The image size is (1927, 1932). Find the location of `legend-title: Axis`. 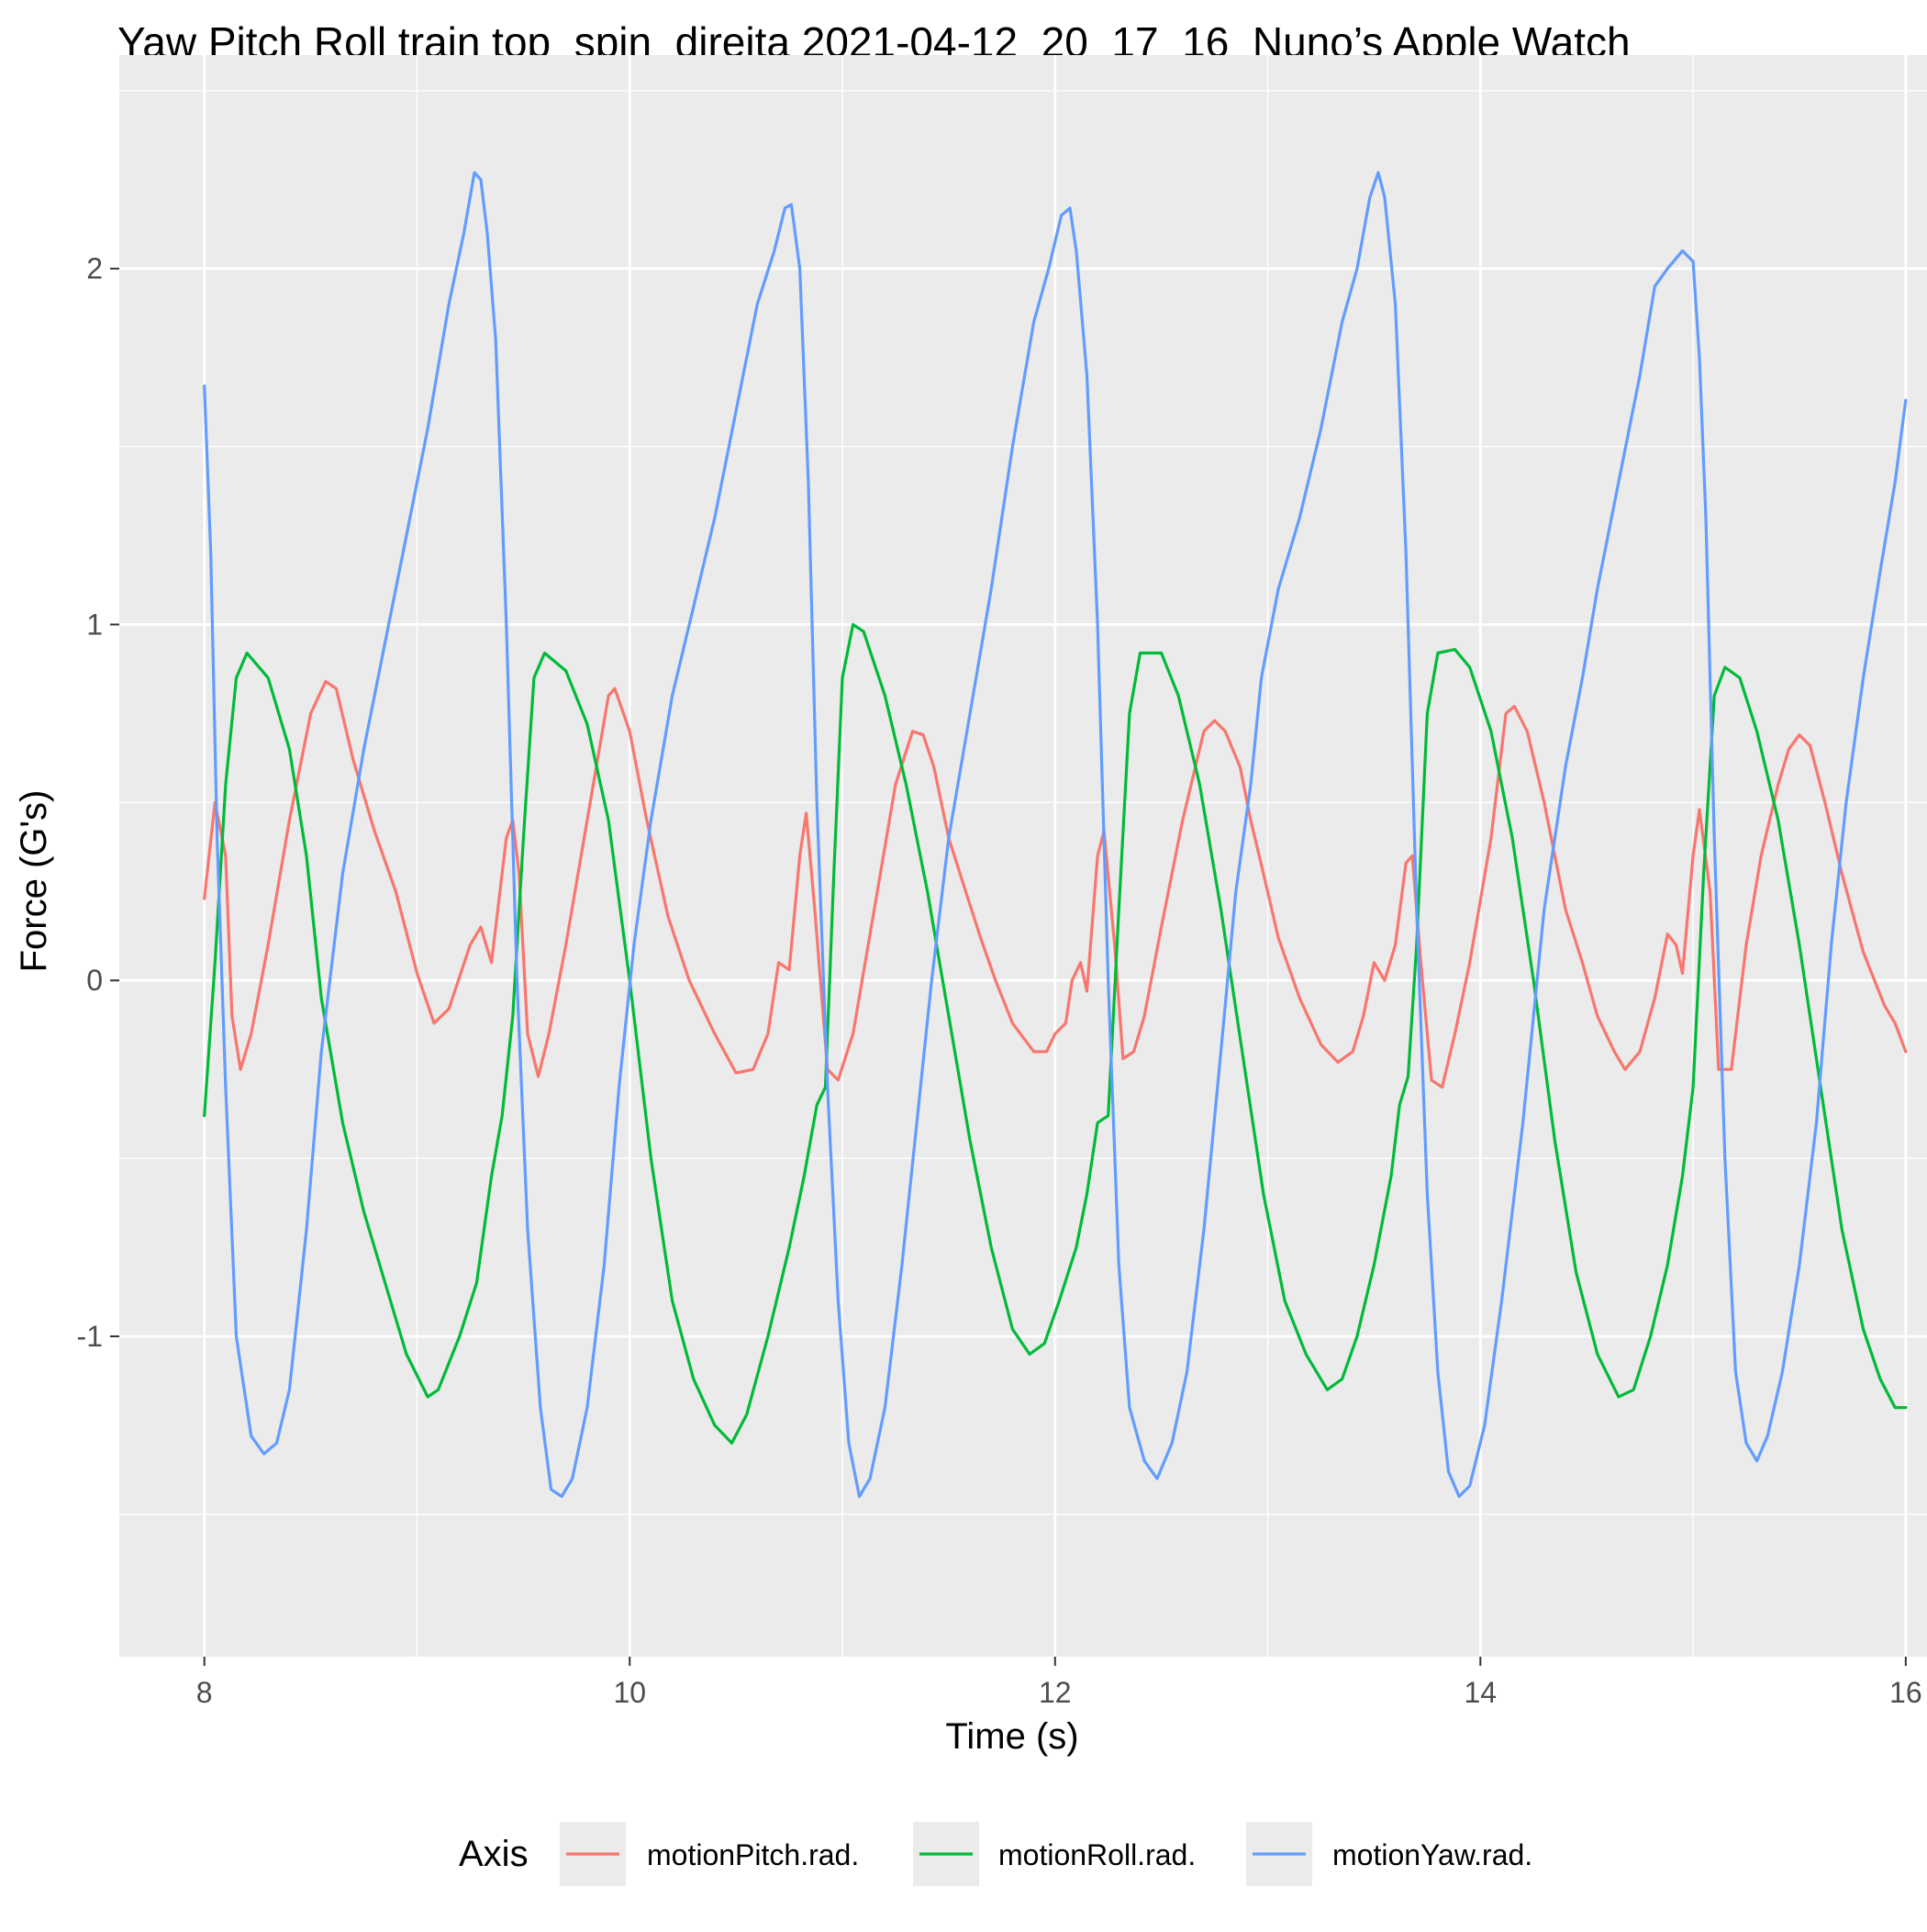

legend-title: Axis is located at coordinates (494, 1854).